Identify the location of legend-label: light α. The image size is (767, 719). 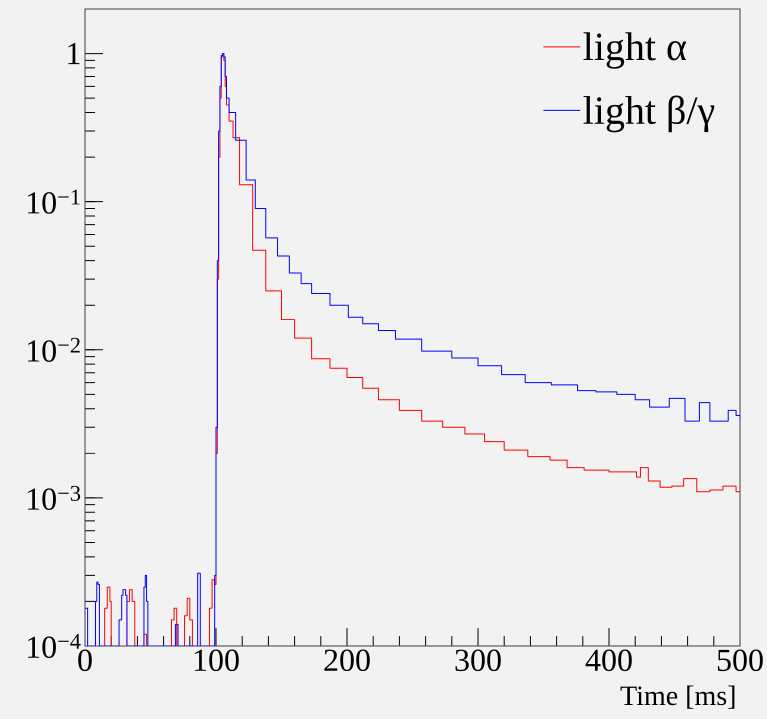
(634, 50).